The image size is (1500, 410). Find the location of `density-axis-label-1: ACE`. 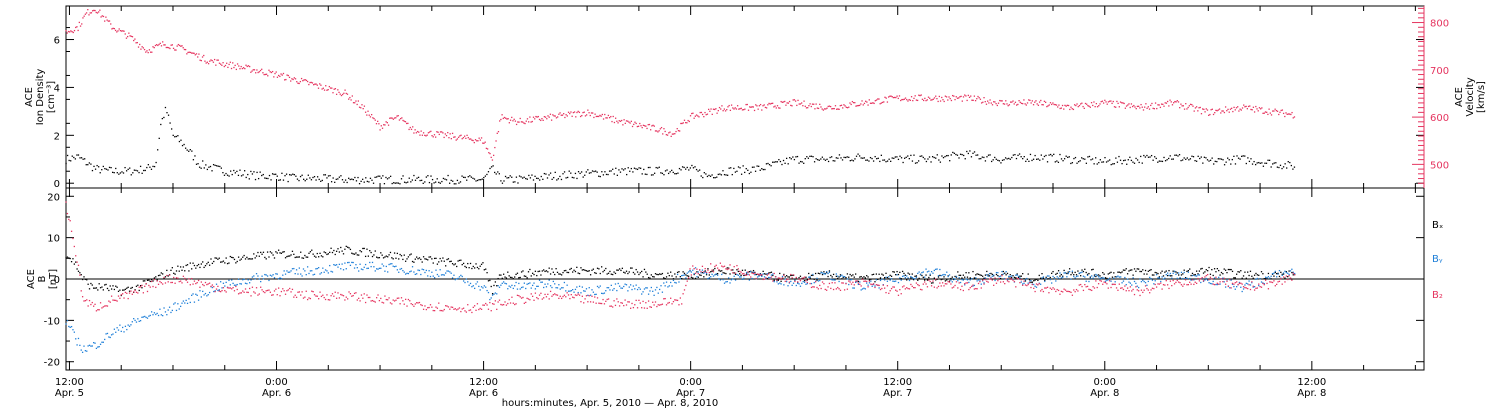

density-axis-label-1: ACE is located at coordinates (29, 97).